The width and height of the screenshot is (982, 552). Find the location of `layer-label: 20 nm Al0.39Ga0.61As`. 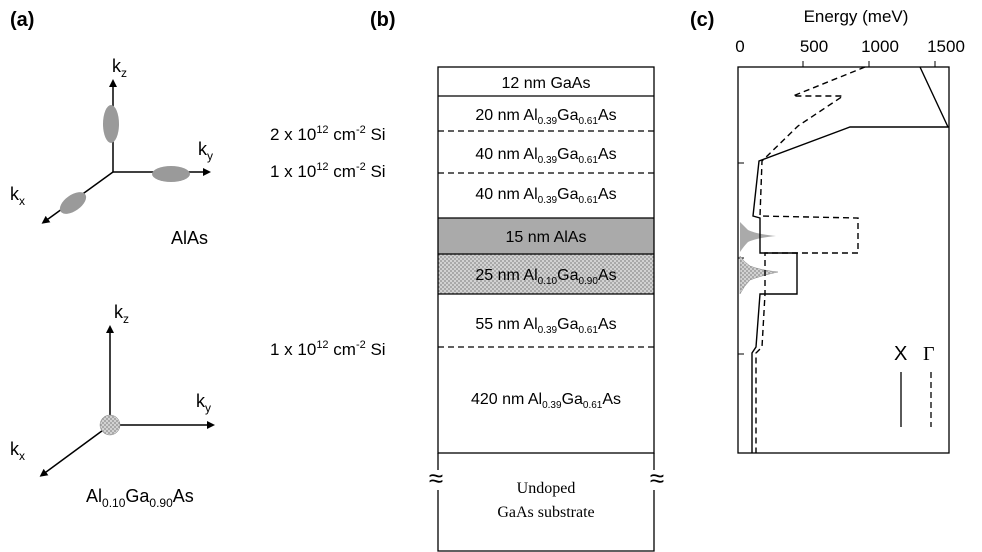

layer-label: 20 nm Al0.39Ga0.61As is located at coordinates (545, 117).